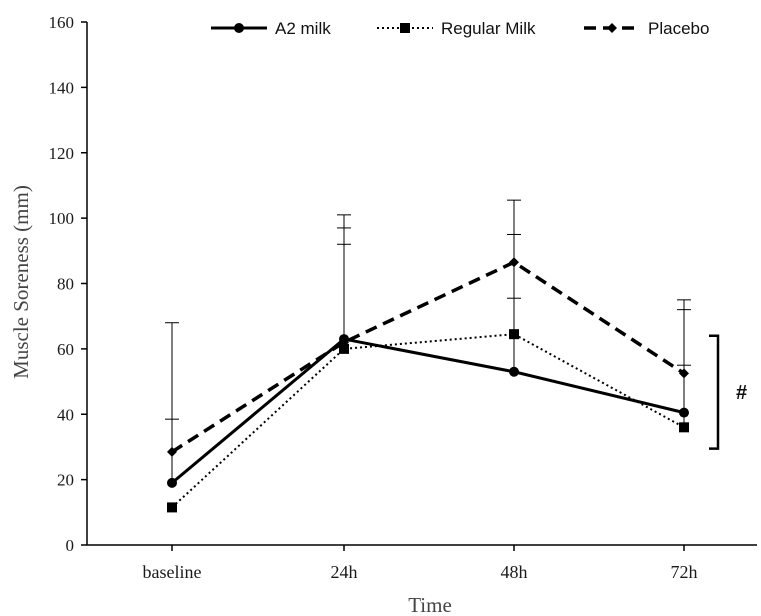  What do you see at coordinates (303, 28) in the screenshot?
I see `legend-label: A2 milk` at bounding box center [303, 28].